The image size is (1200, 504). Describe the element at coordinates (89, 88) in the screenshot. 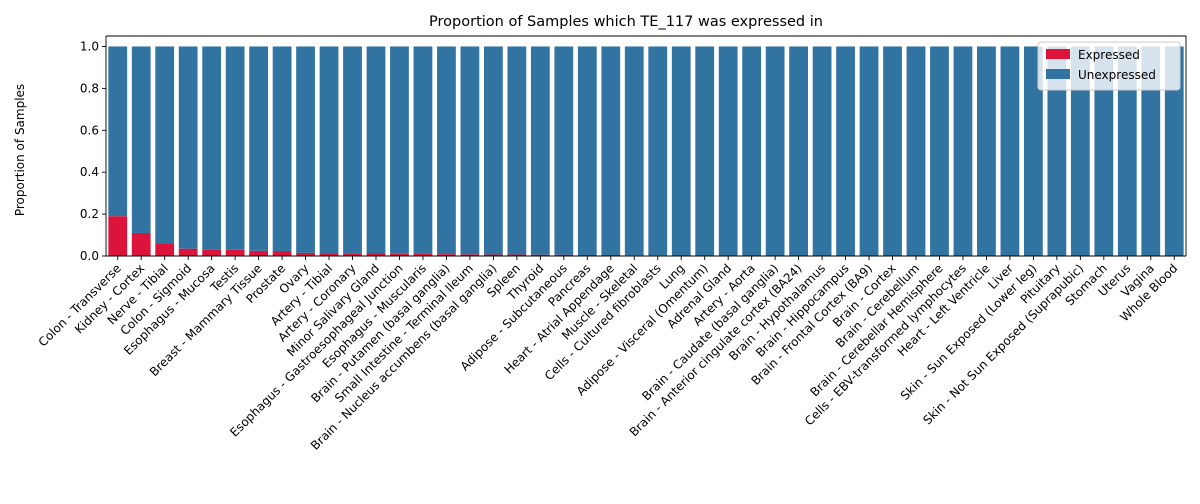

I see `y-tick-label-4: 0.8` at that location.